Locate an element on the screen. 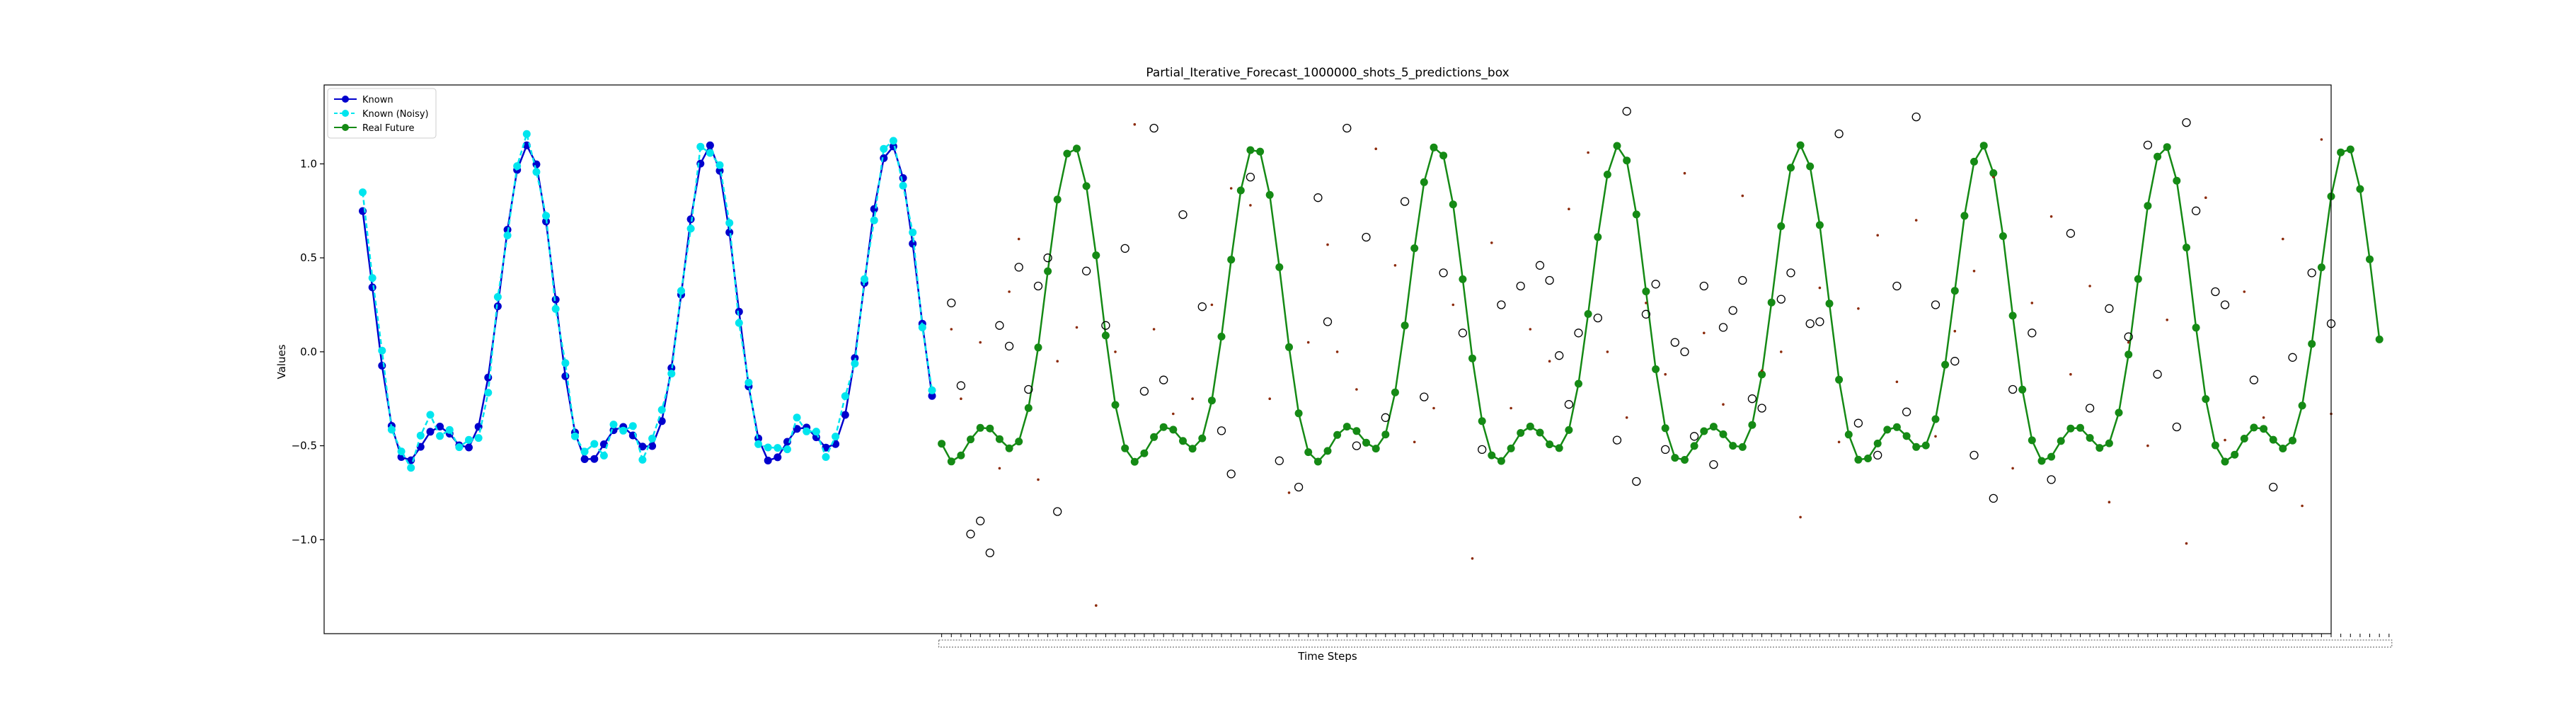  legend-marker-known is located at coordinates (345, 100).